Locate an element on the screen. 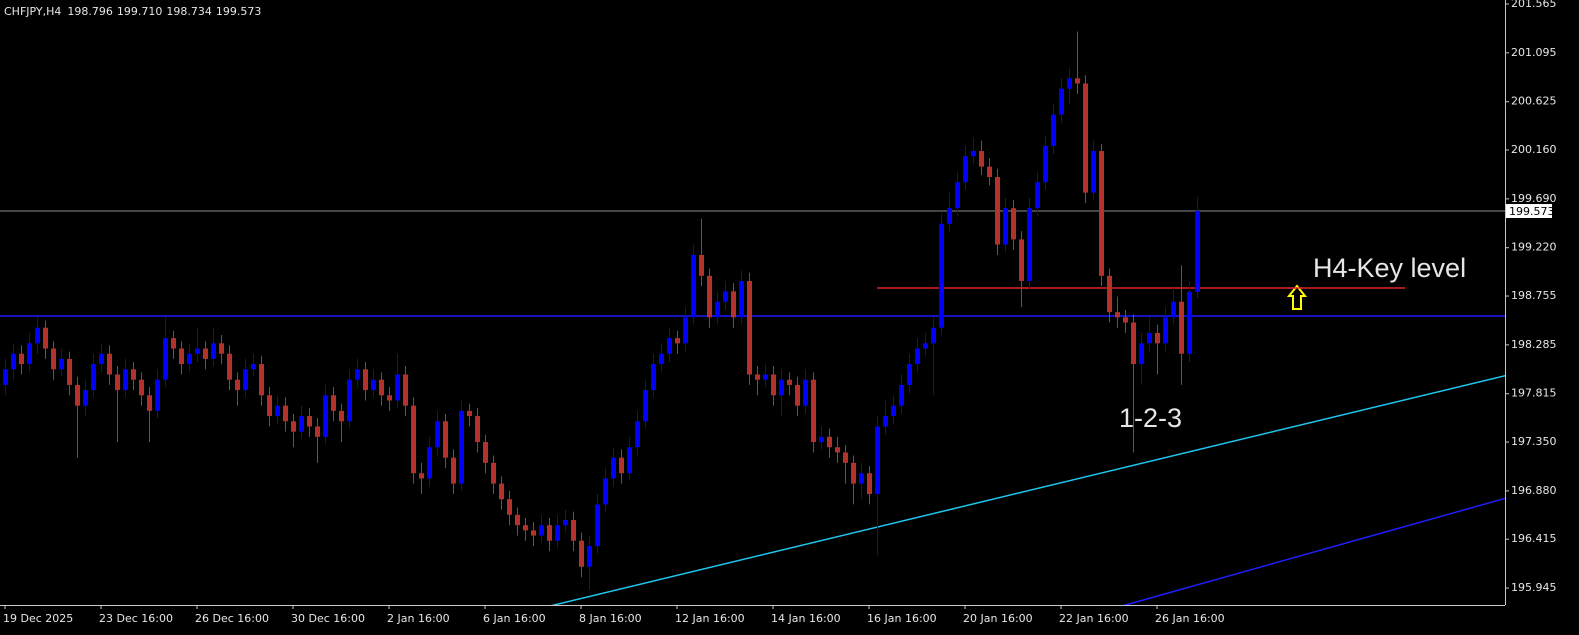 Image resolution: width=1579 pixels, height=635 pixels. trendline is located at coordinates (1313, 551).